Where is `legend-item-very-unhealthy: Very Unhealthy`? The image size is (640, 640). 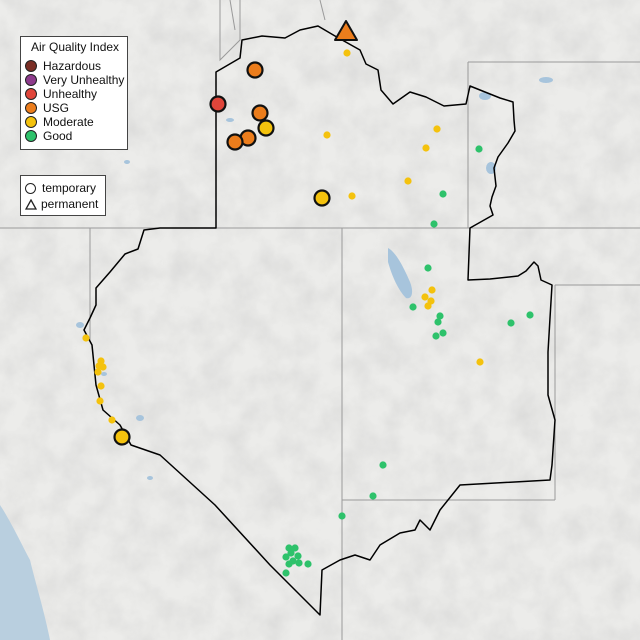 legend-item-very-unhealthy: Very Unhealthy is located at coordinates (74, 80).